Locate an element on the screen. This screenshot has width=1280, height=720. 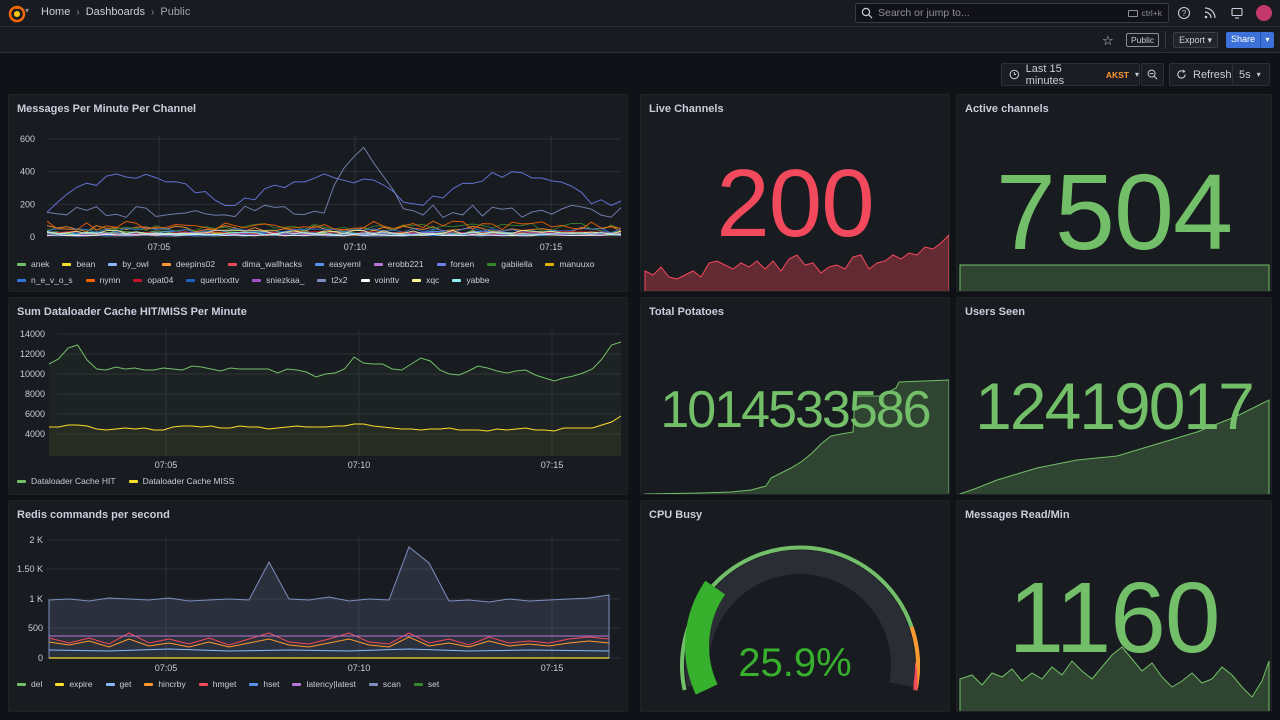
legend-item: anek is located at coordinates (33, 264).